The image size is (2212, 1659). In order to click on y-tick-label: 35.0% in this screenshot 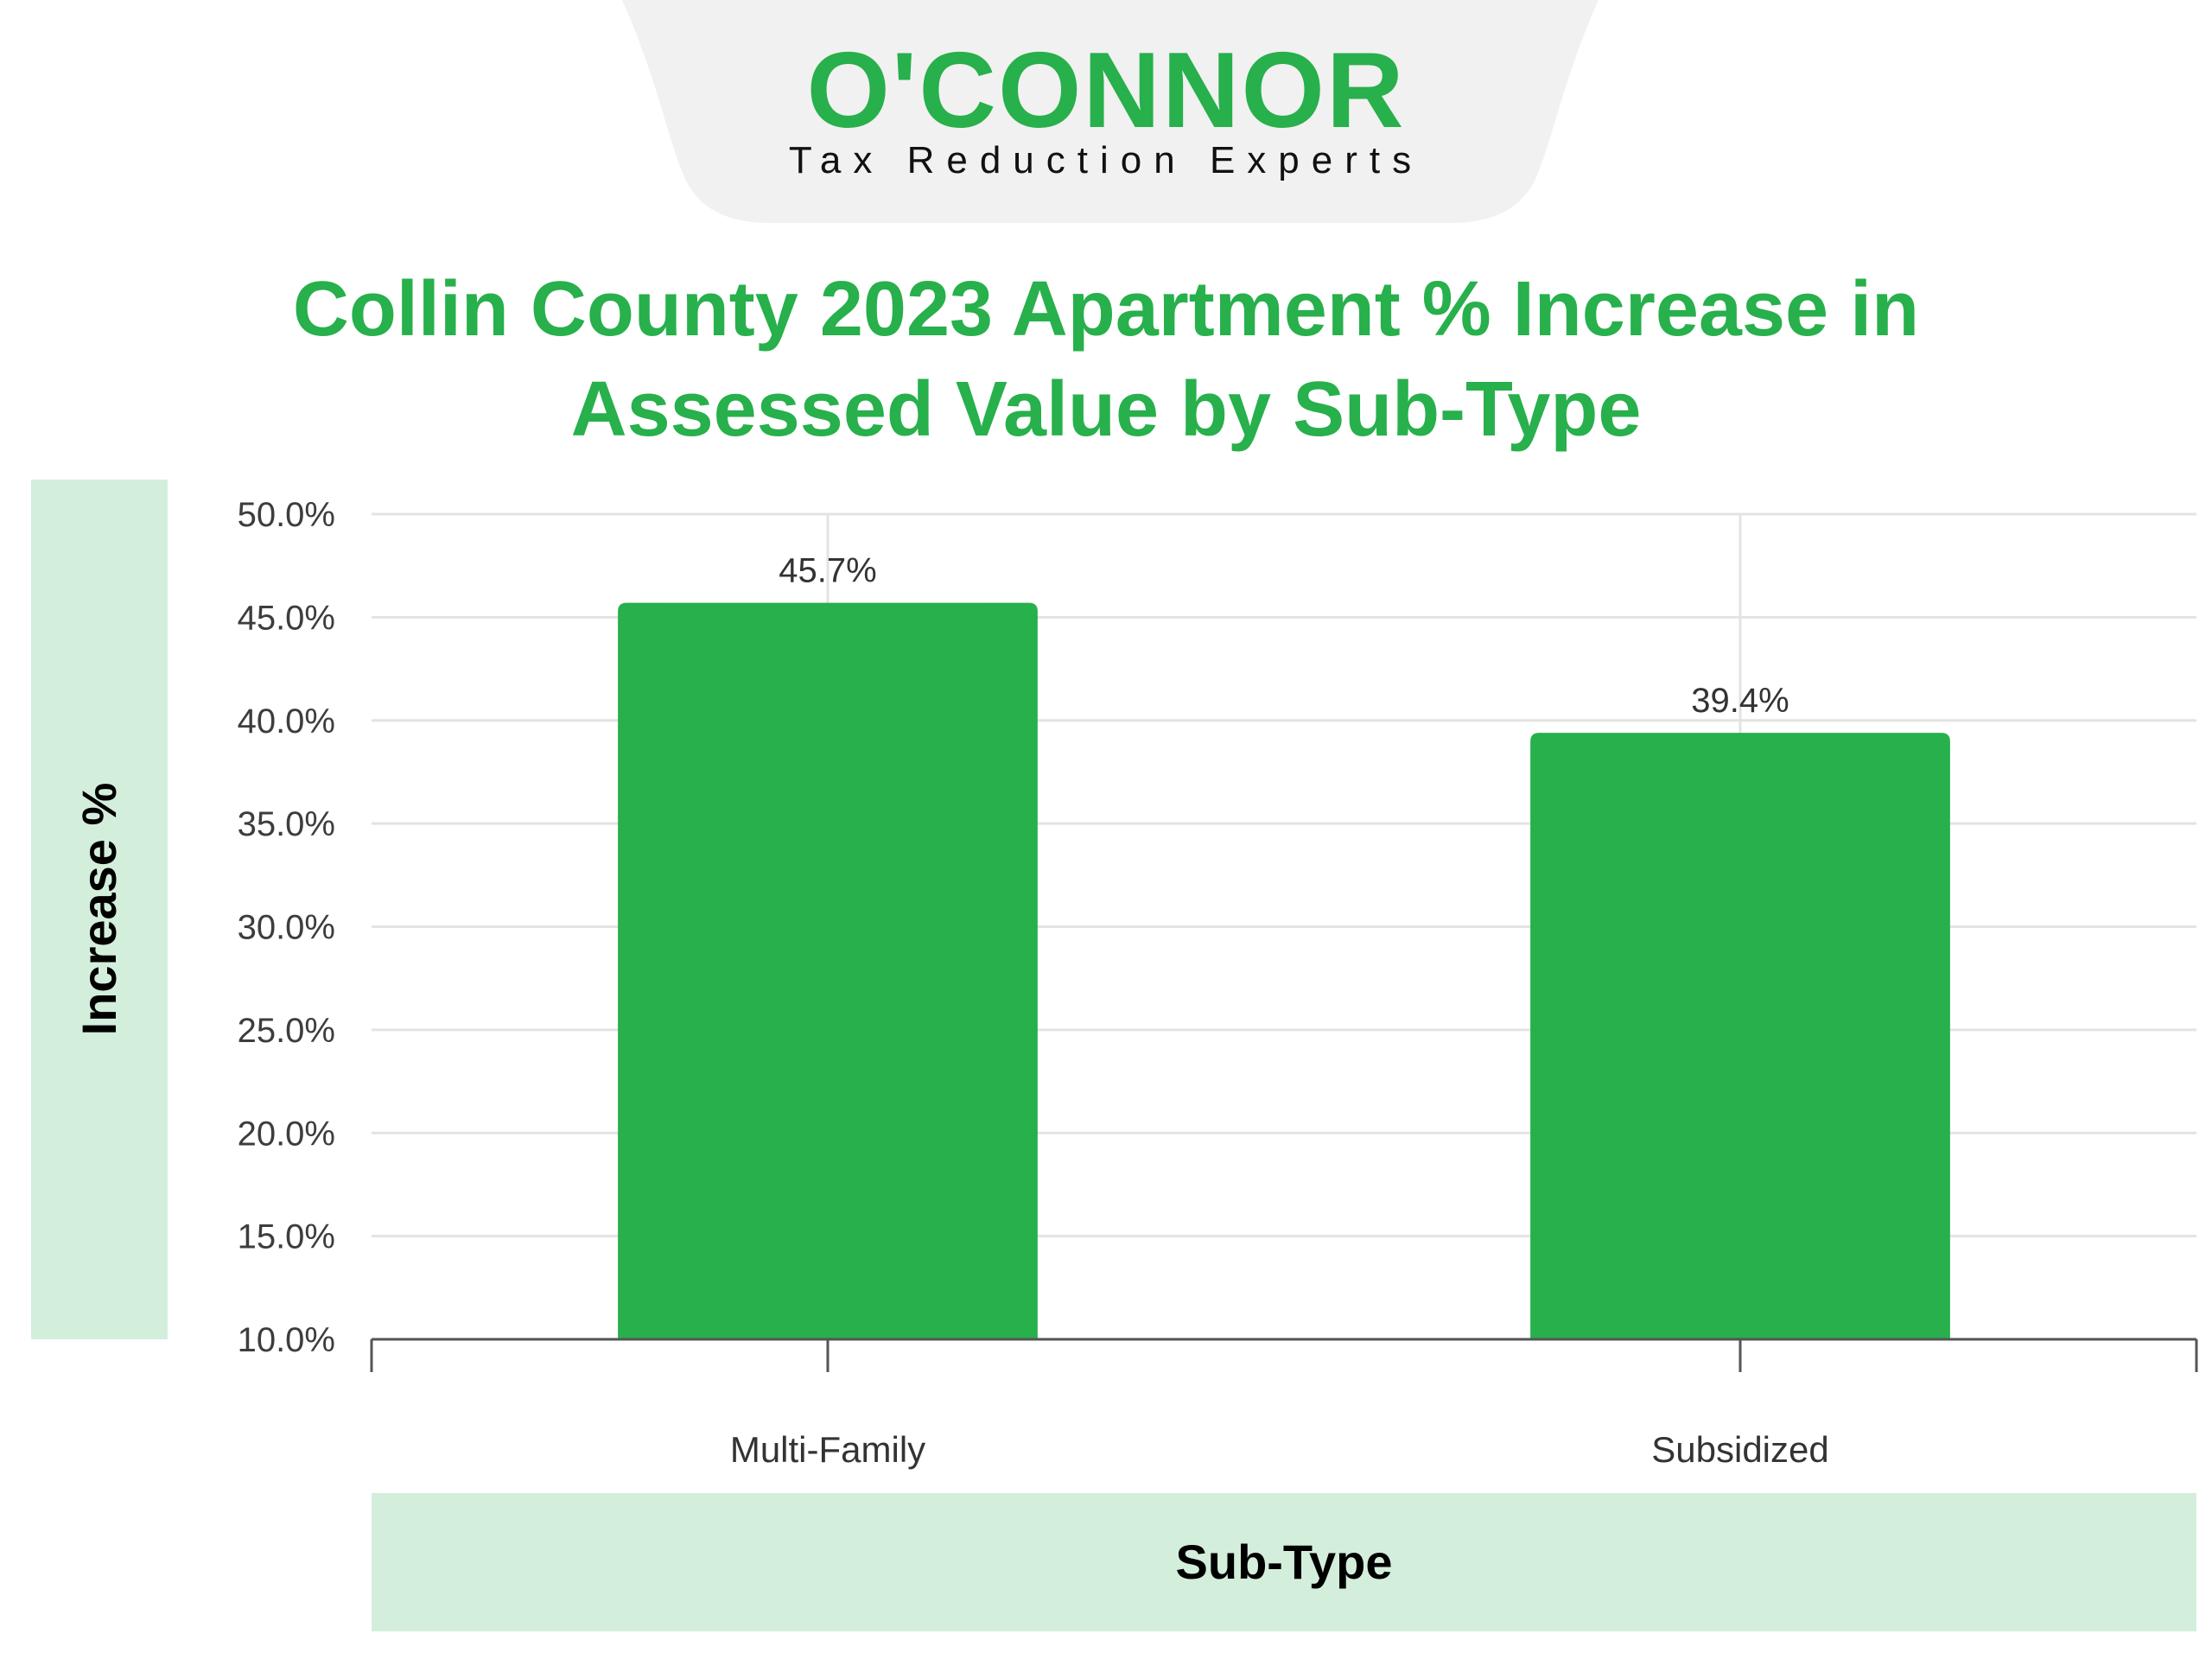, I will do `click(286, 824)`.